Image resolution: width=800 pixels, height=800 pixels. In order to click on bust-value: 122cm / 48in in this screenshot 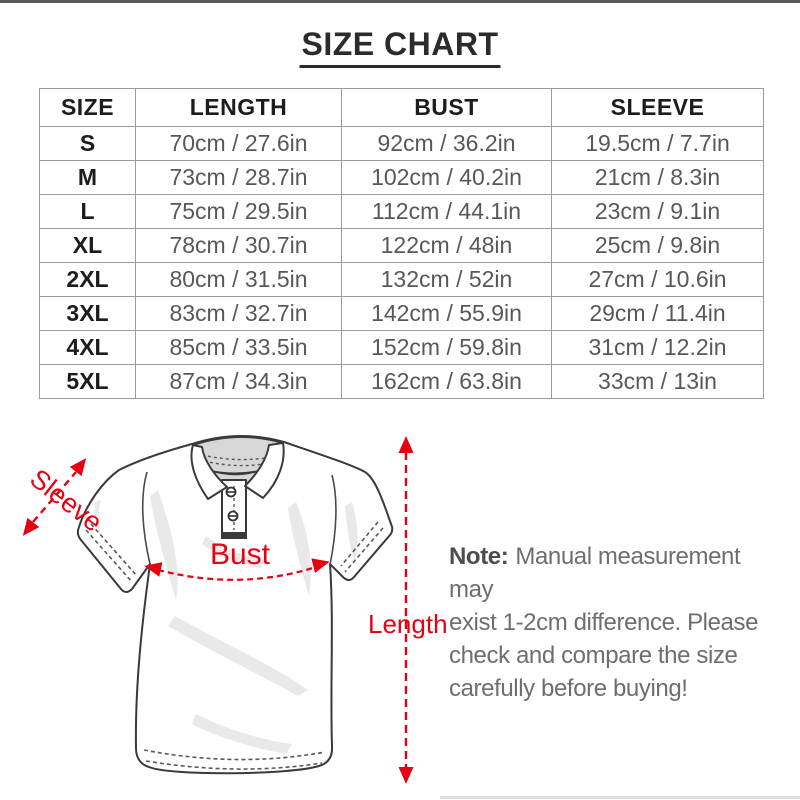, I will do `click(446, 245)`.